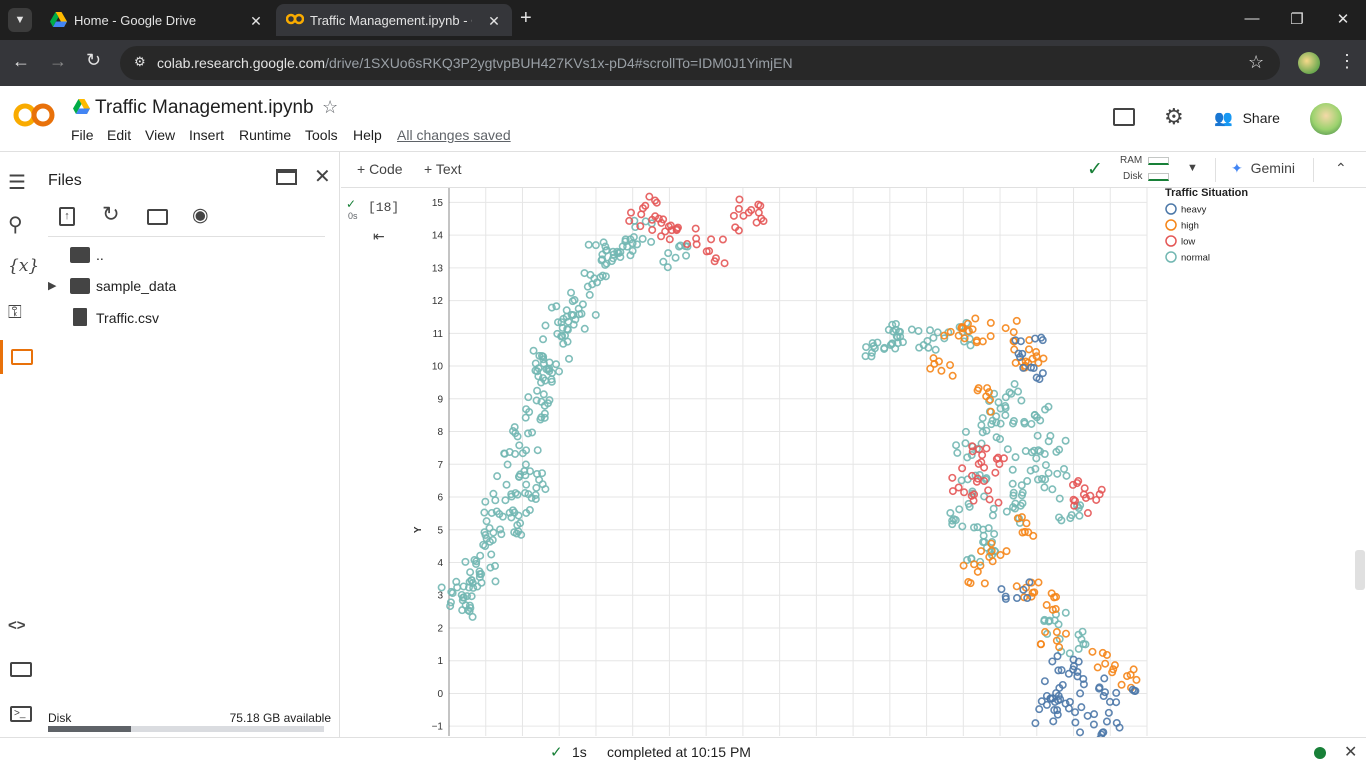 The image size is (1366, 768). I want to click on expand-caret-icon: ▶, so click(52, 286).